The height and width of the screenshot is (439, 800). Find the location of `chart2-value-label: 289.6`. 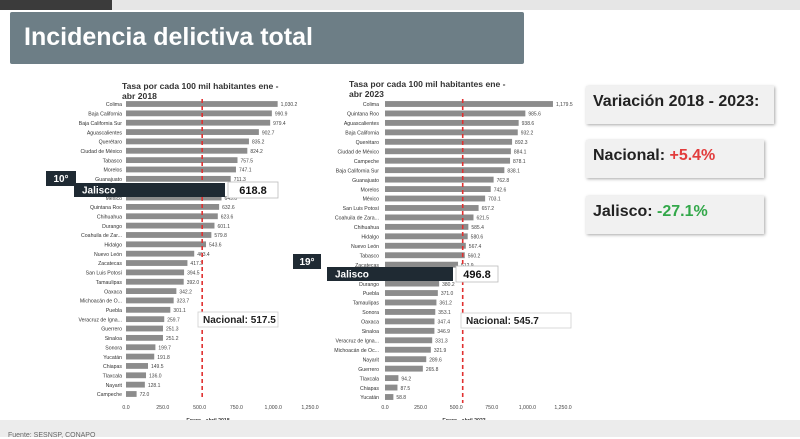

chart2-value-label: 289.6 is located at coordinates (435, 360).